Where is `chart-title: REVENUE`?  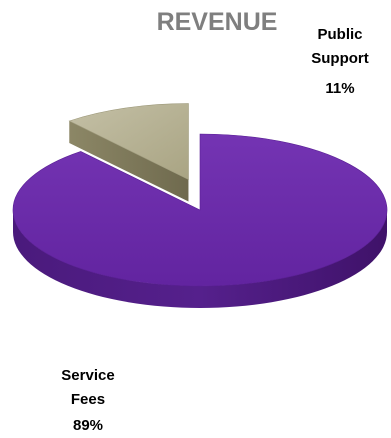
chart-title: REVENUE is located at coordinates (217, 22).